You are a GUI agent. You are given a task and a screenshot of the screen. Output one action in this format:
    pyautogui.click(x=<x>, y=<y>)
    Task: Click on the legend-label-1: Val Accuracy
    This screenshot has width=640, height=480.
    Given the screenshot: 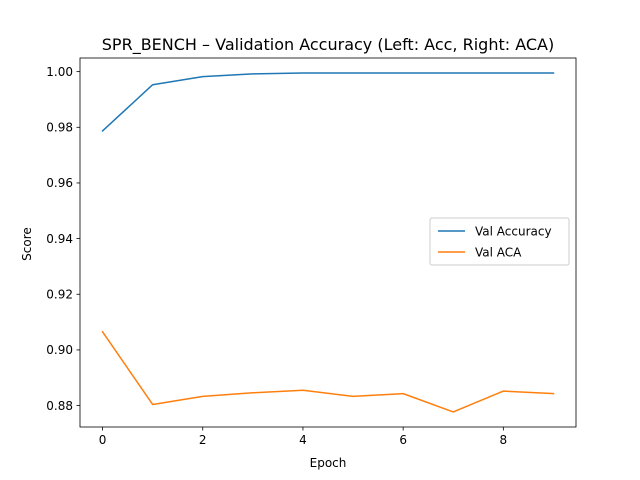 What is the action you would take?
    pyautogui.click(x=513, y=231)
    